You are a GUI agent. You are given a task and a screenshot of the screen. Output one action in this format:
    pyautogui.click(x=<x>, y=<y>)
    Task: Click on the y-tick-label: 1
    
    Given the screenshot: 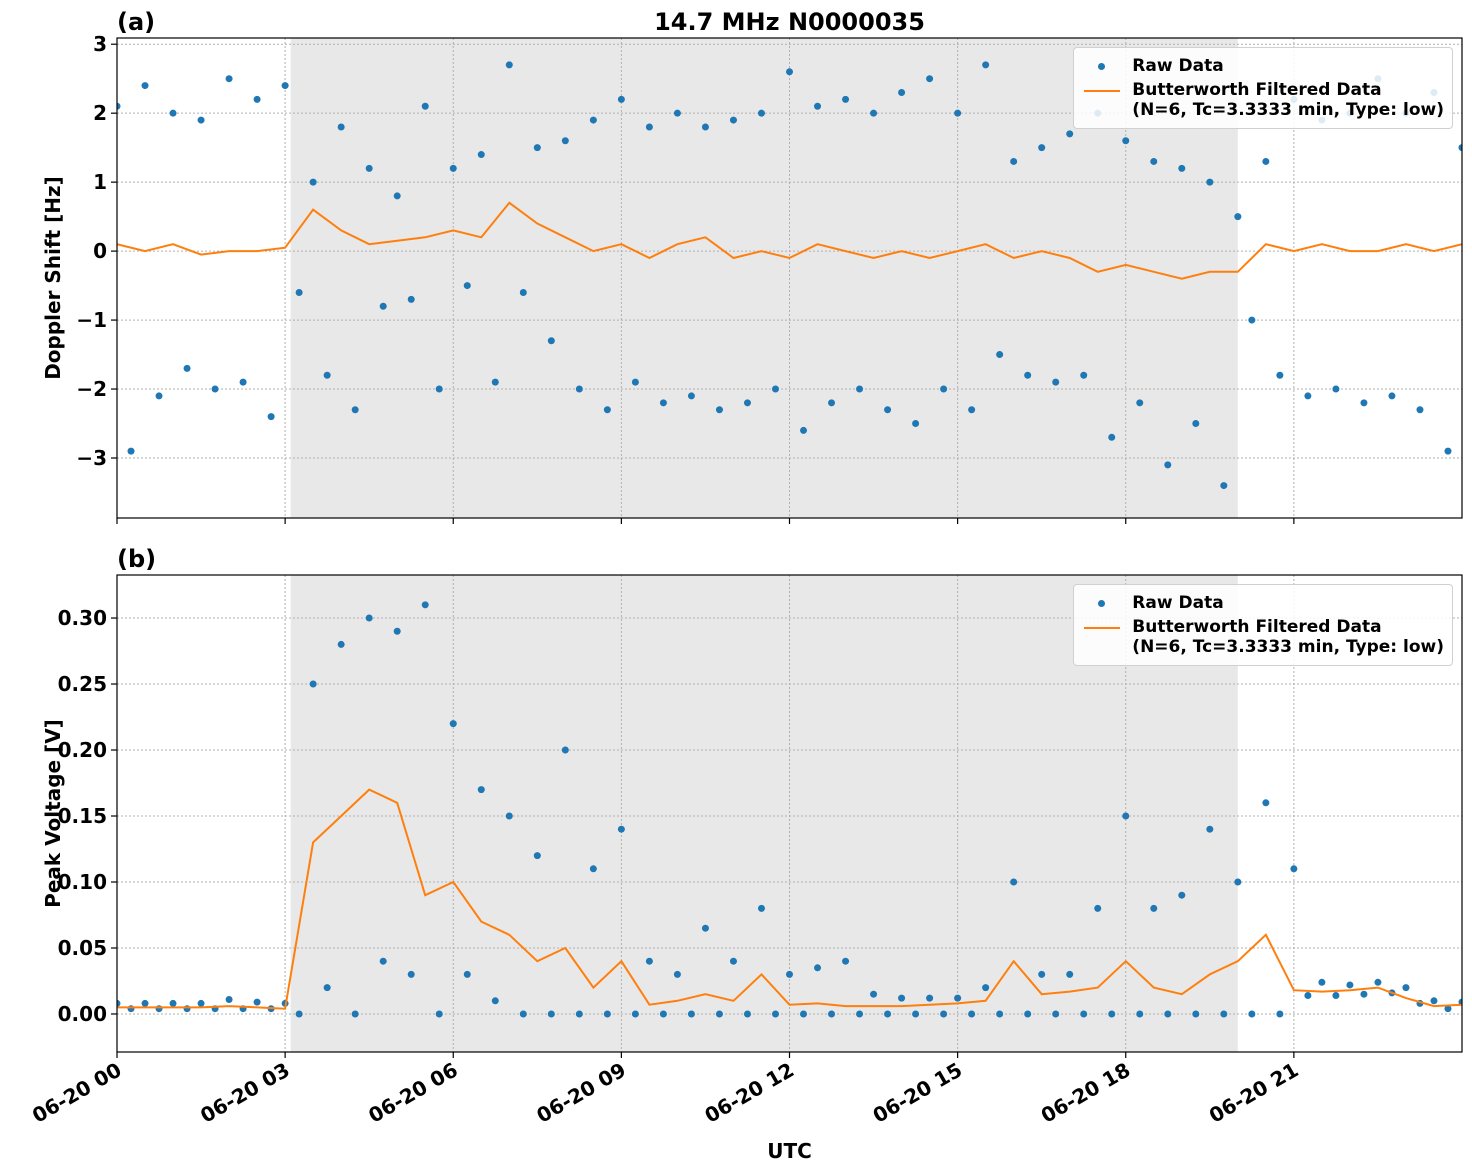 What is the action you would take?
    pyautogui.click(x=100, y=182)
    